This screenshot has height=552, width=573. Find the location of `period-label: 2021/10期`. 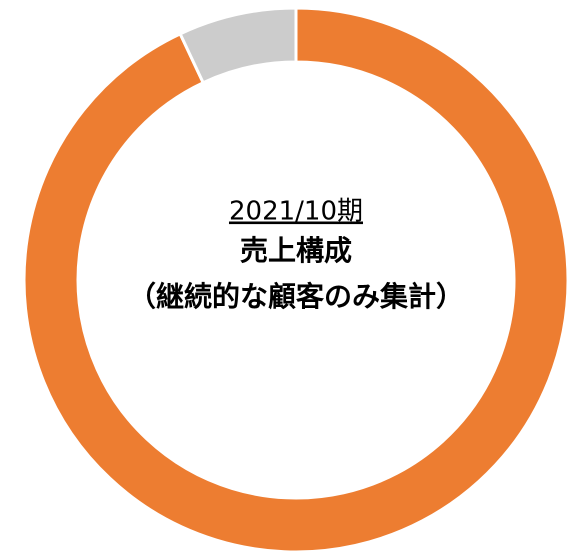

period-label: 2021/10期 is located at coordinates (296, 212).